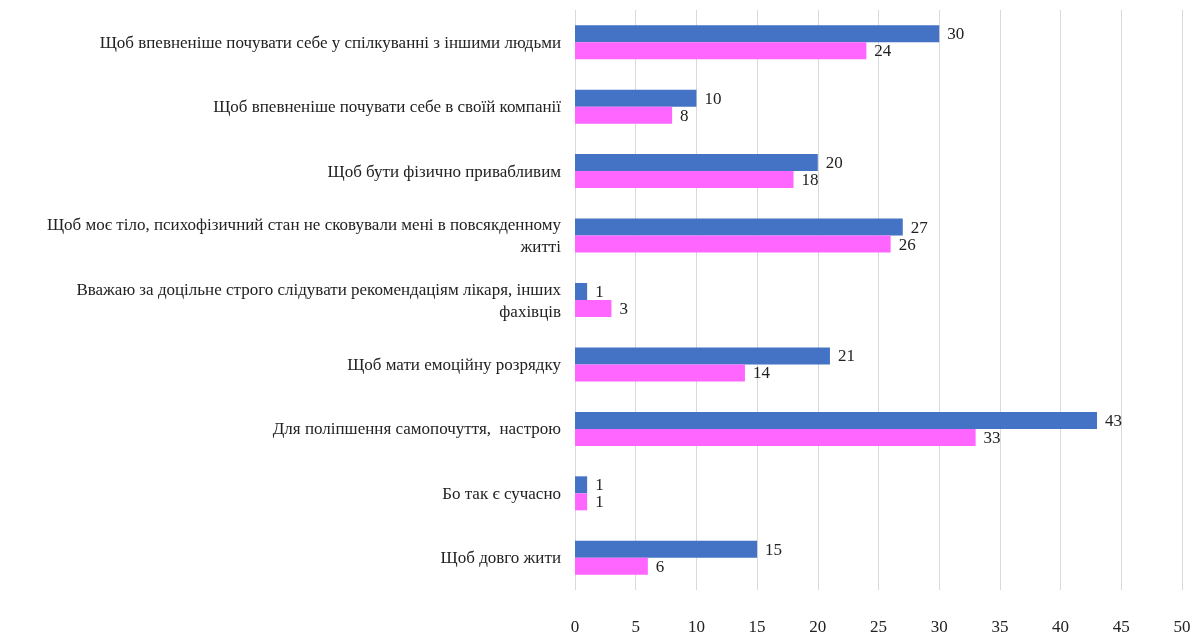 The width and height of the screenshot is (1197, 639). What do you see at coordinates (757, 626) in the screenshot?
I see `x-tick-label: 15` at bounding box center [757, 626].